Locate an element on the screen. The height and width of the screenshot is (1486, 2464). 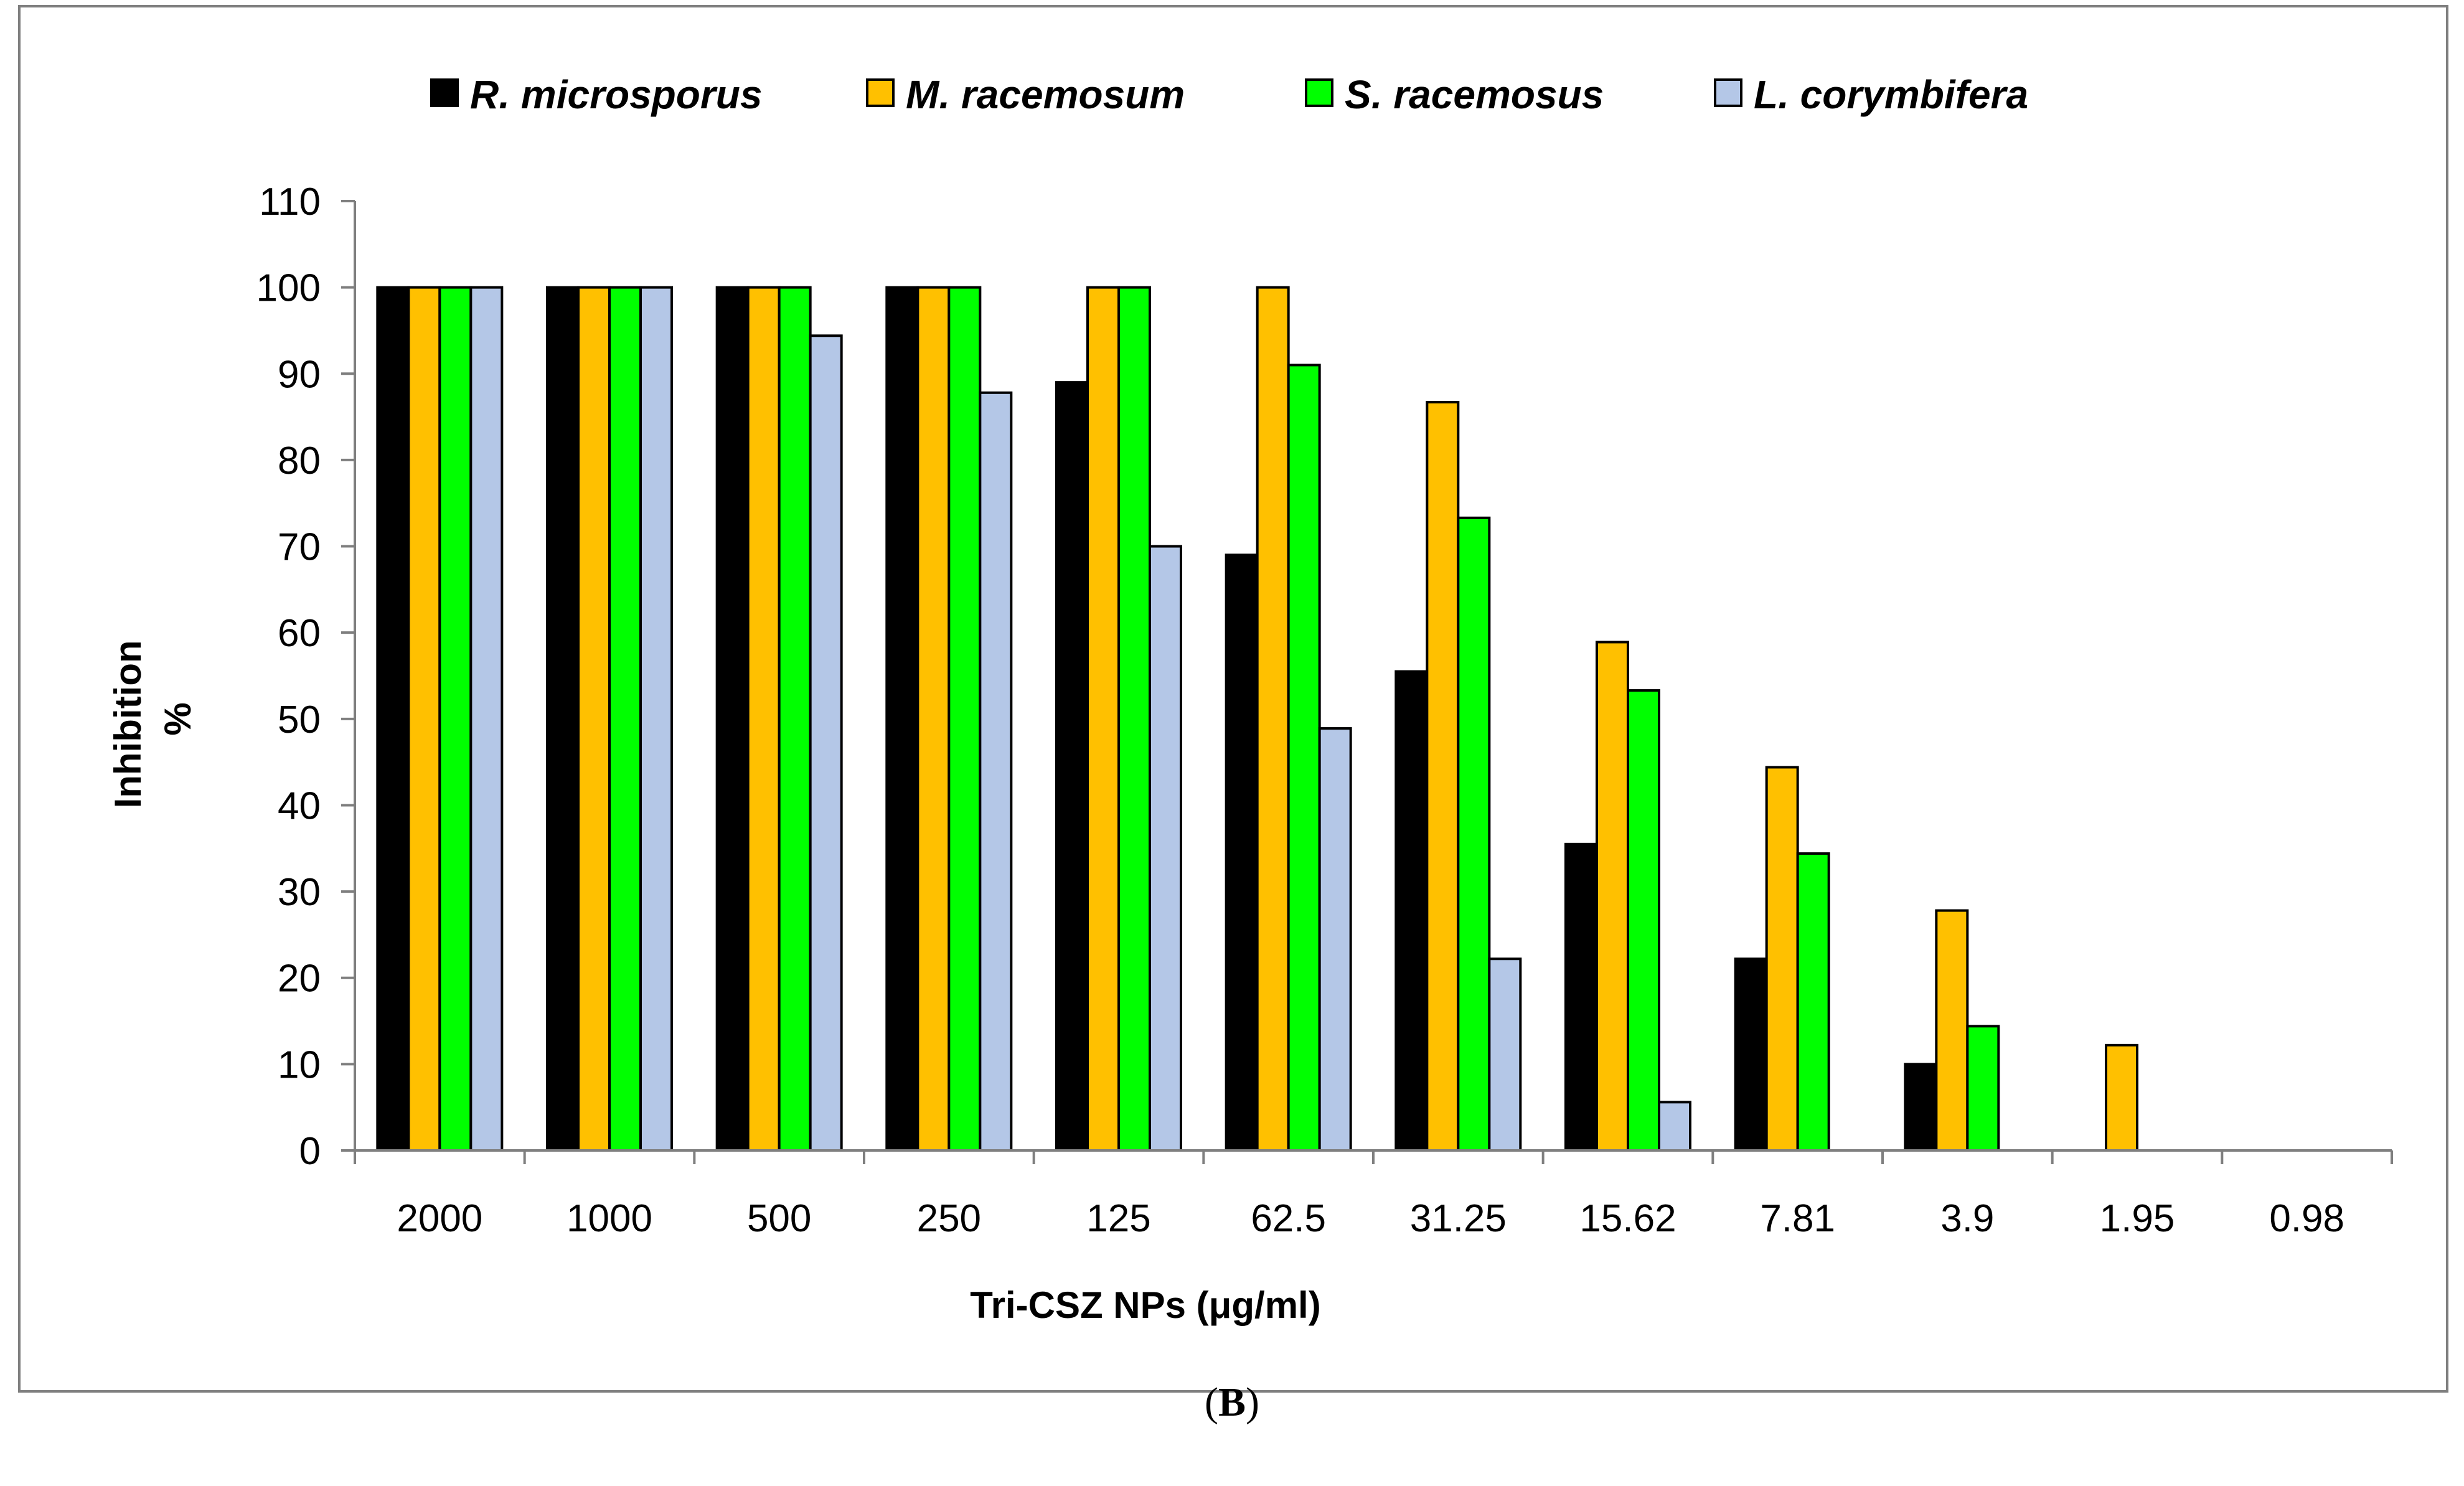
panel-label-letter: B is located at coordinates (1232, 1402).